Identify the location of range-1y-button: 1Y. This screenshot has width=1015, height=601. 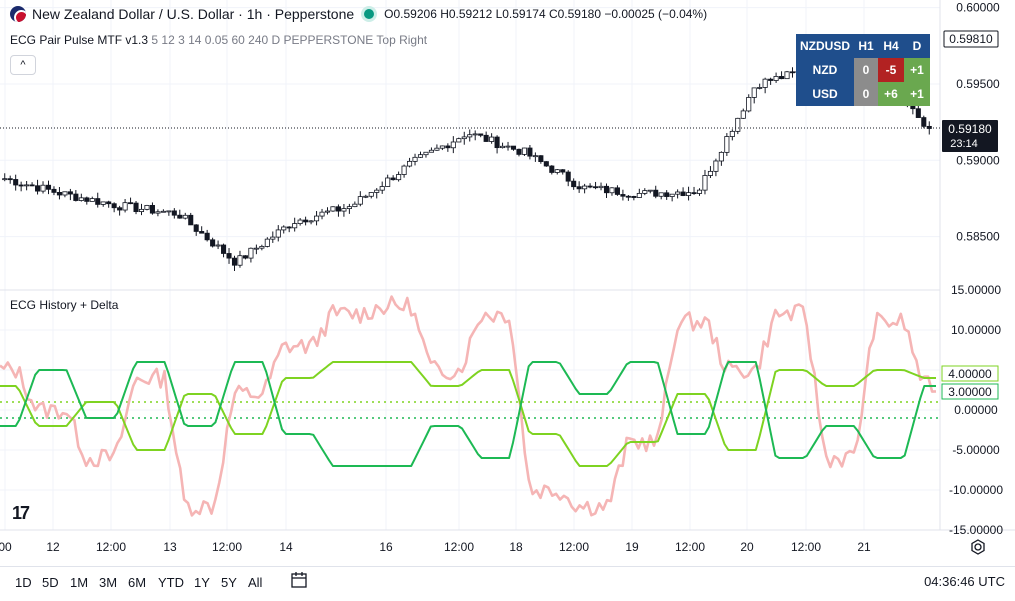
(202, 582).